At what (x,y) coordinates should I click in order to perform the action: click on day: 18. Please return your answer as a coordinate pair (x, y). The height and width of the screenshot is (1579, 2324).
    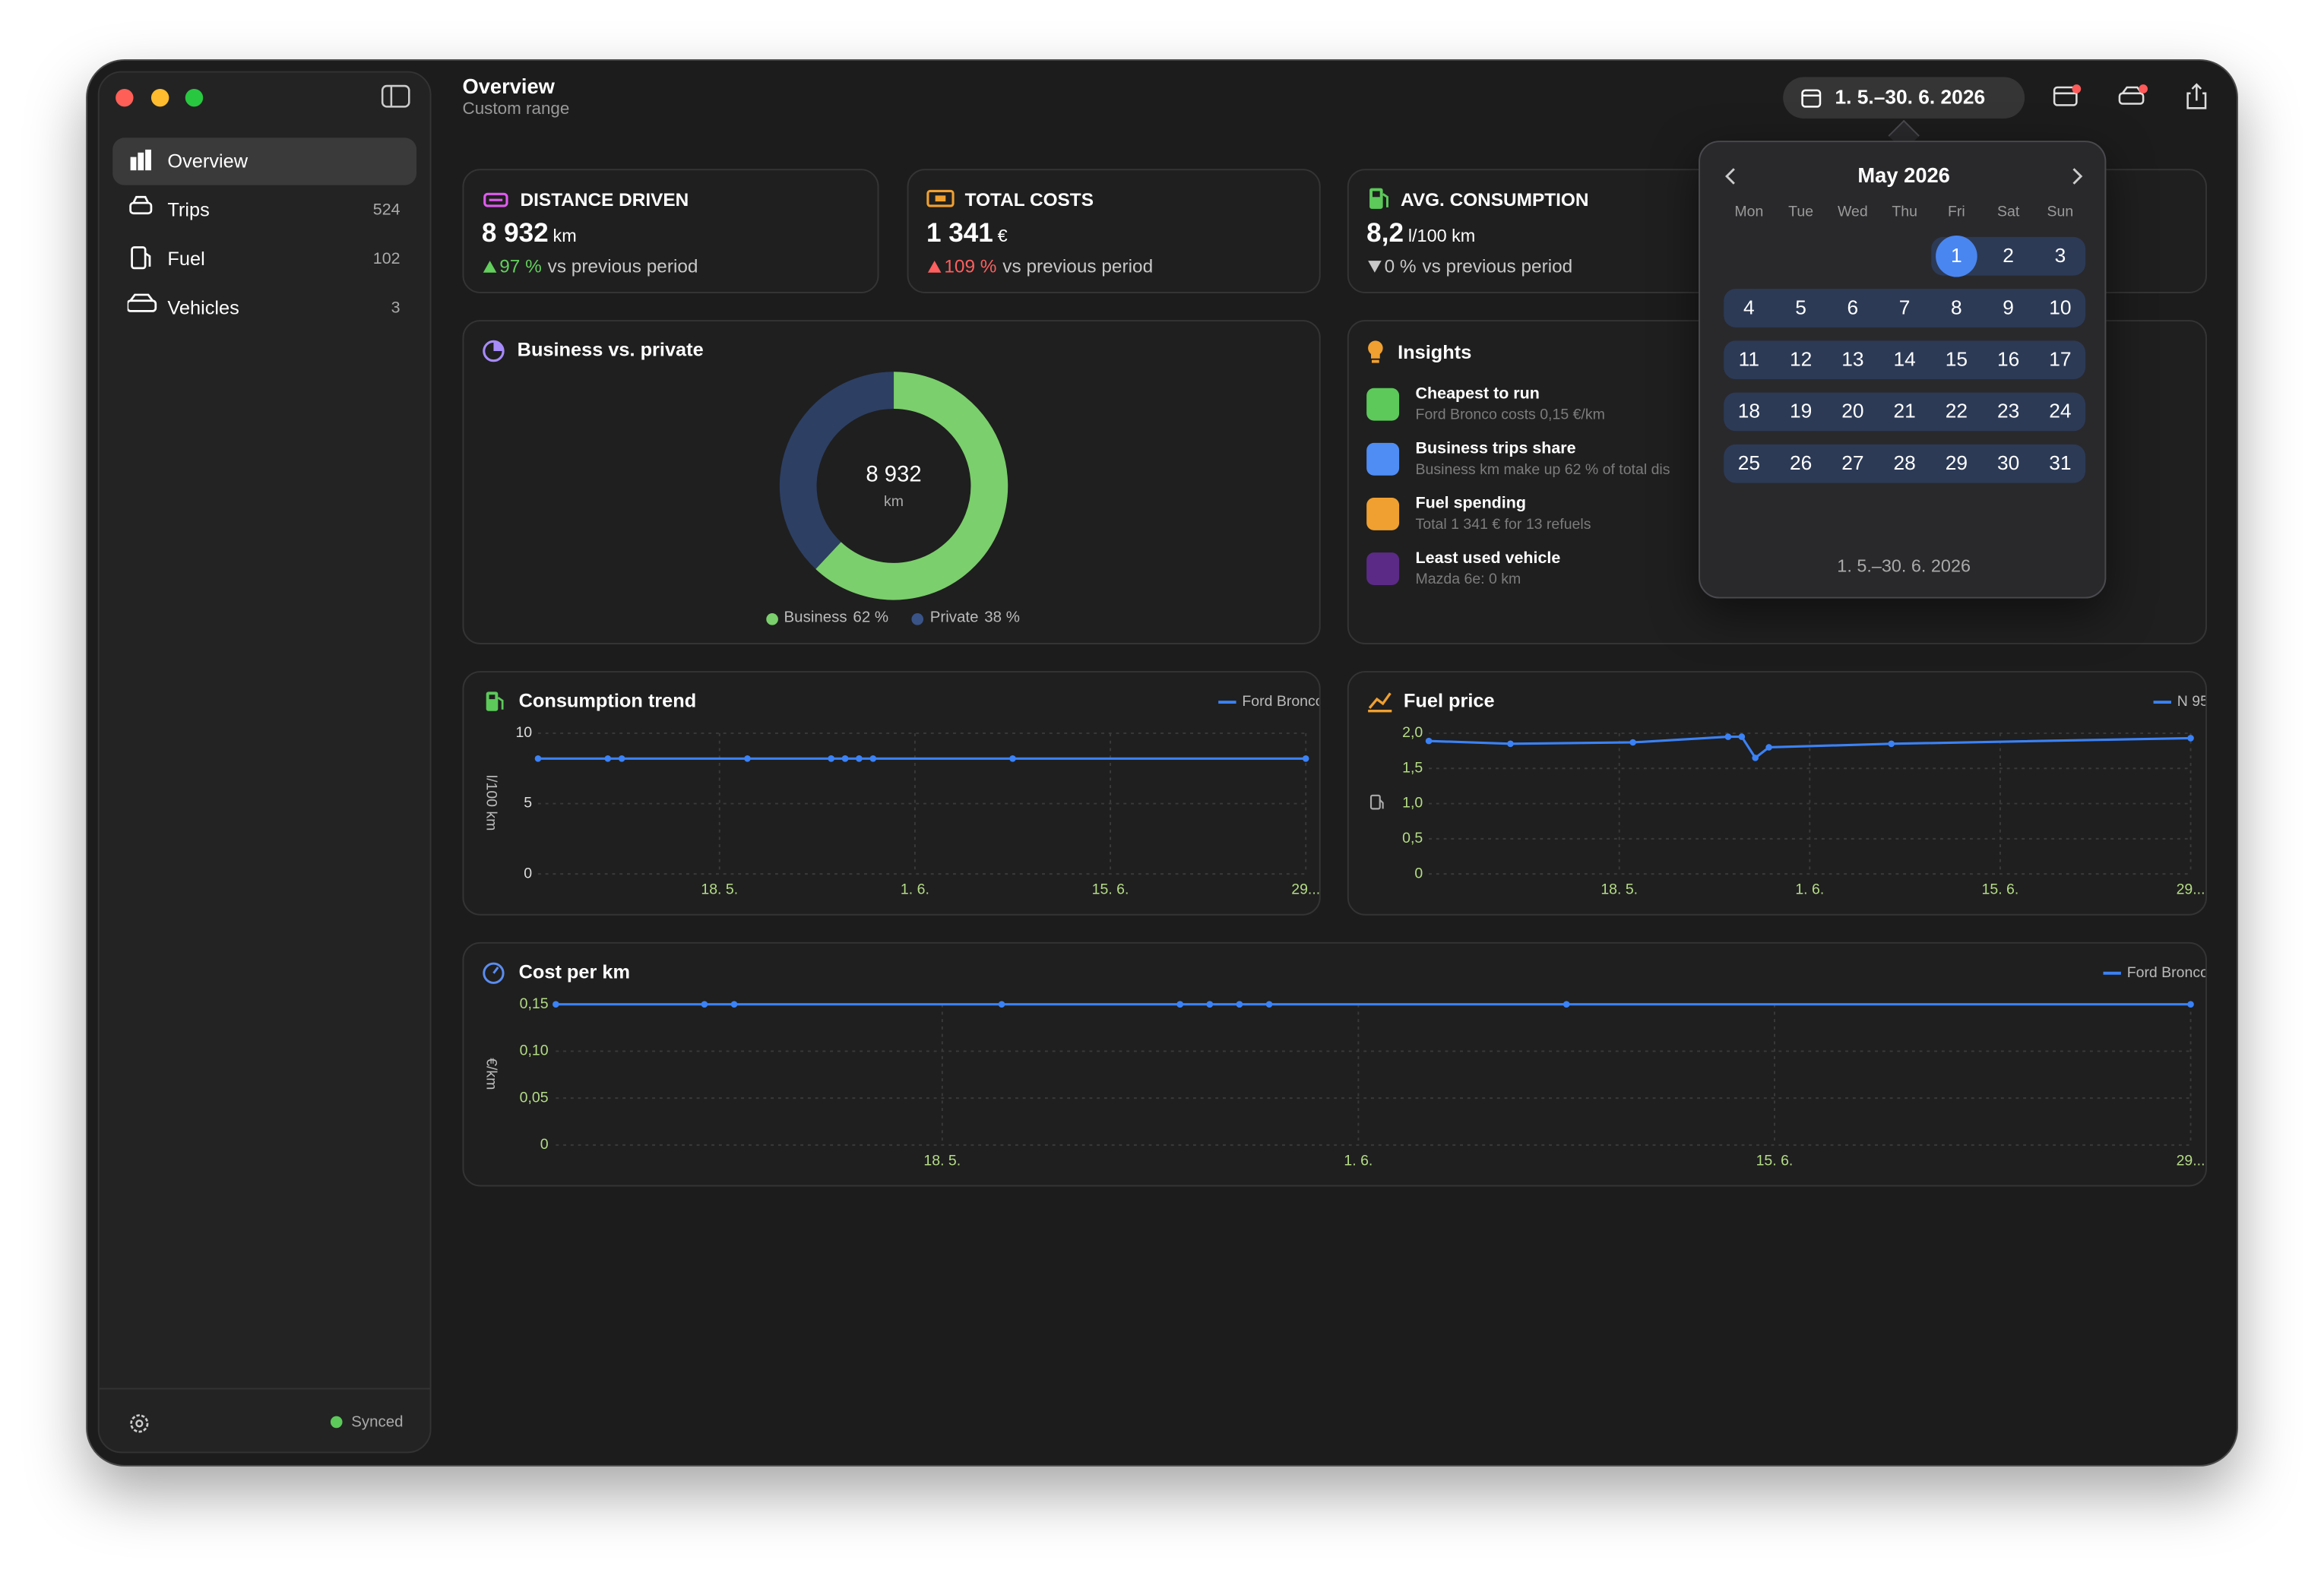
    Looking at the image, I should click on (1749, 411).